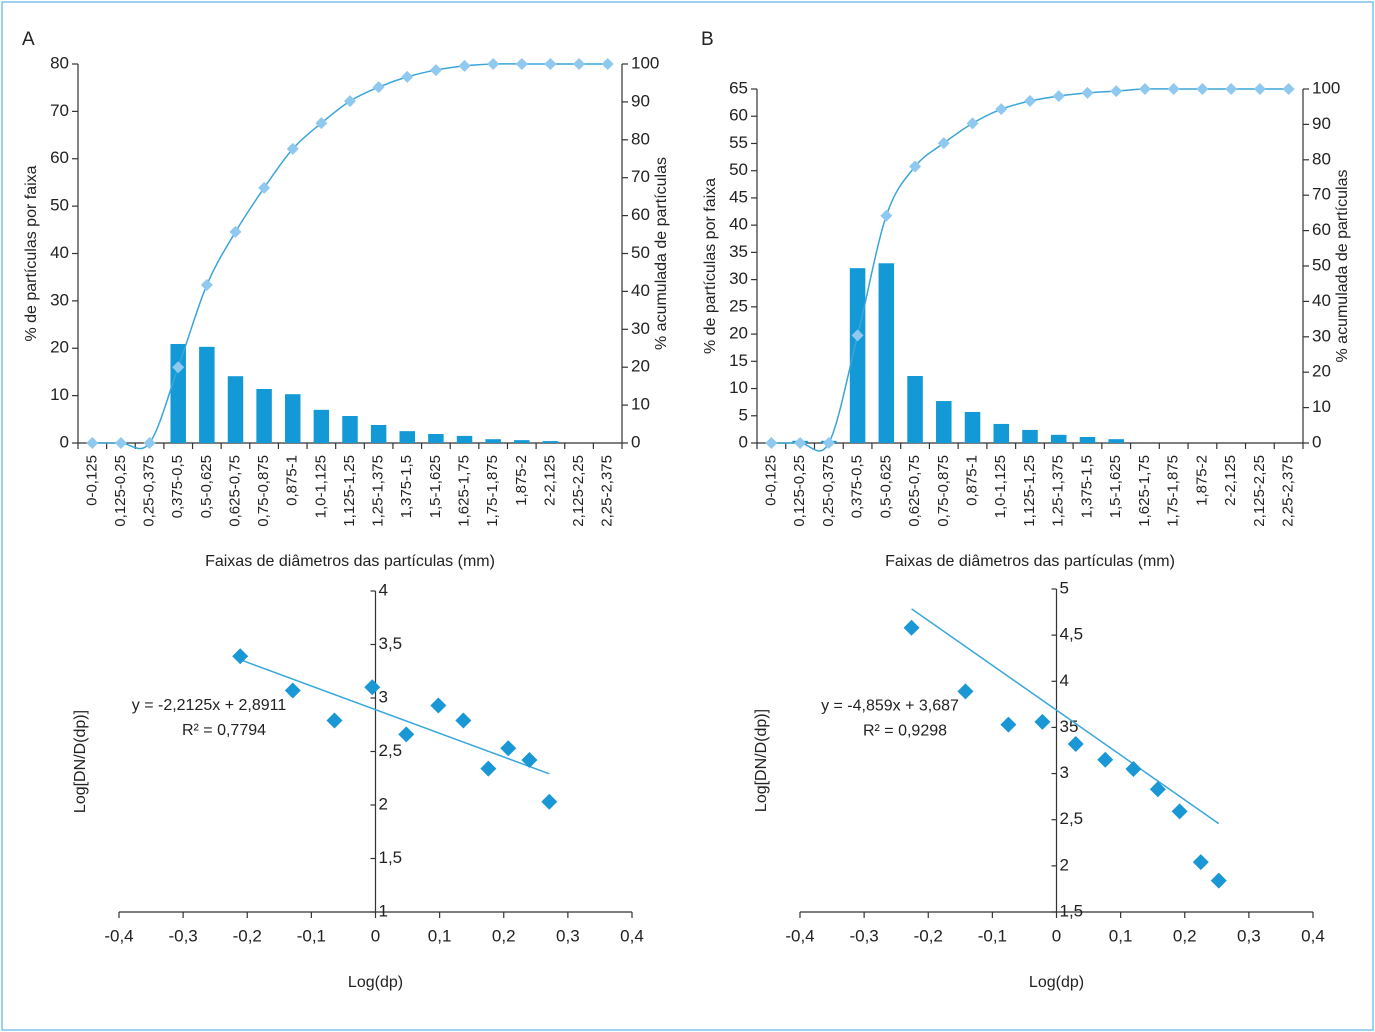 This screenshot has width=1375, height=1032. Describe the element at coordinates (440, 935) in the screenshot. I see `x-tick-label: 0,1` at that location.